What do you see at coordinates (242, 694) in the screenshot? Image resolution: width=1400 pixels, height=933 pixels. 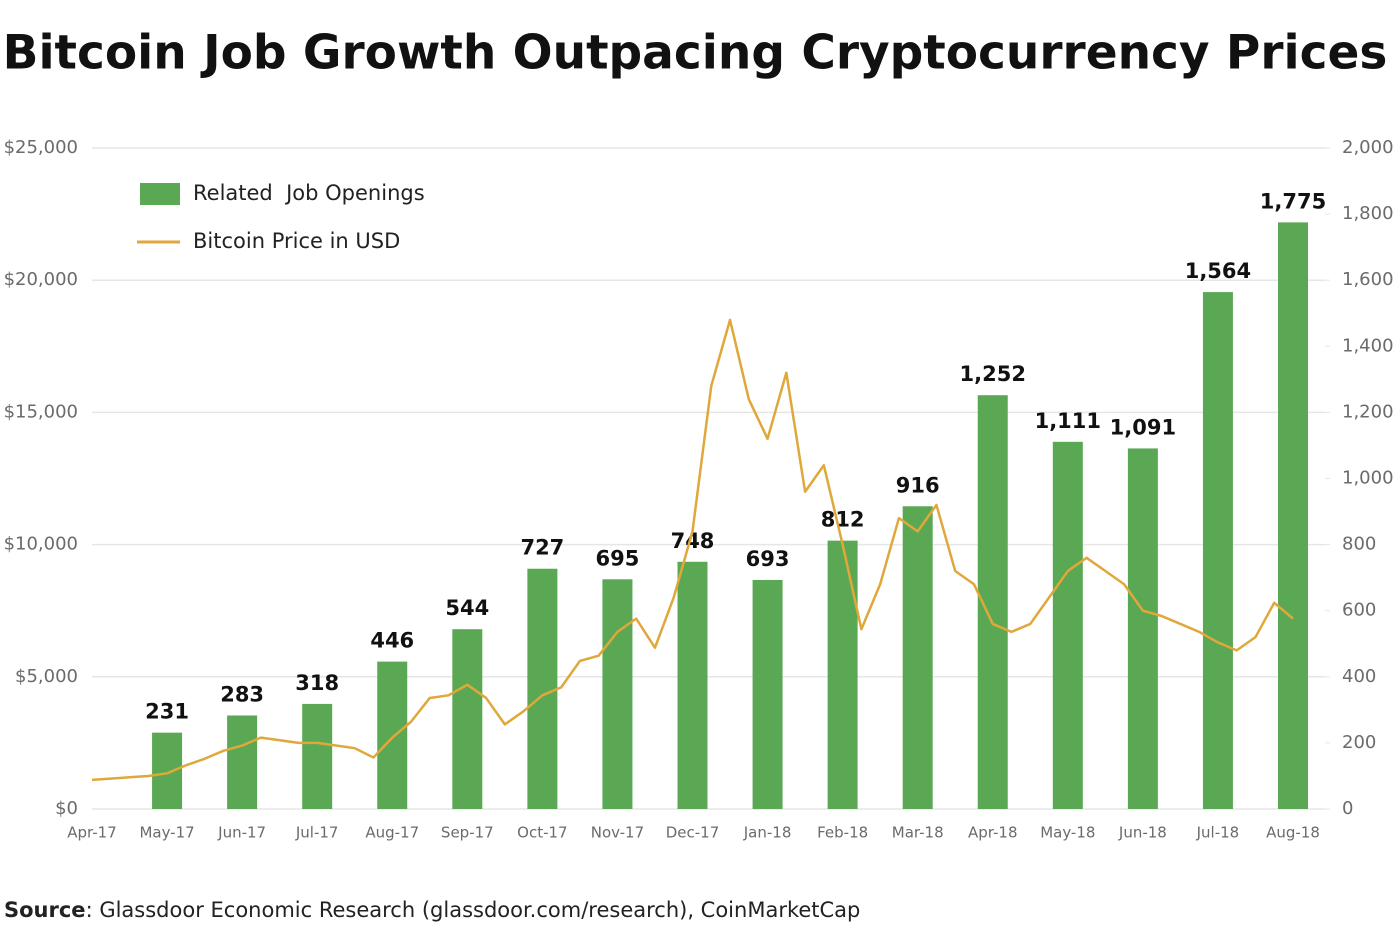 I see `data-label: 283` at bounding box center [242, 694].